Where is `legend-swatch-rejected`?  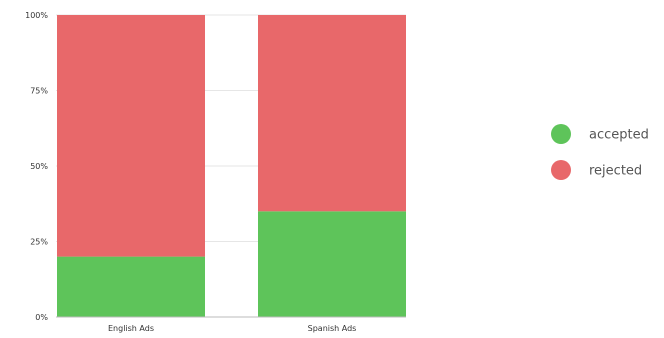
legend-swatch-rejected is located at coordinates (561, 170).